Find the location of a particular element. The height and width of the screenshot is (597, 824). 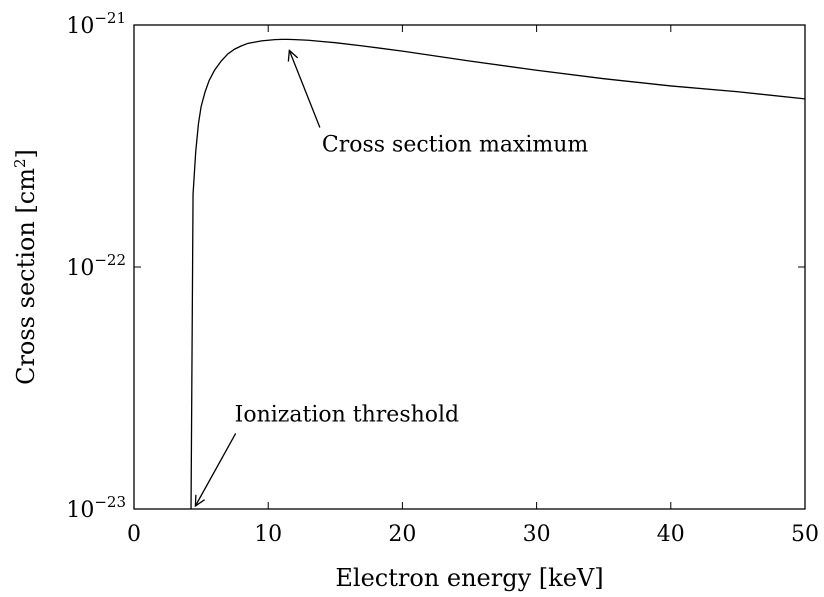

x-tick-label: 20 is located at coordinates (402, 534).